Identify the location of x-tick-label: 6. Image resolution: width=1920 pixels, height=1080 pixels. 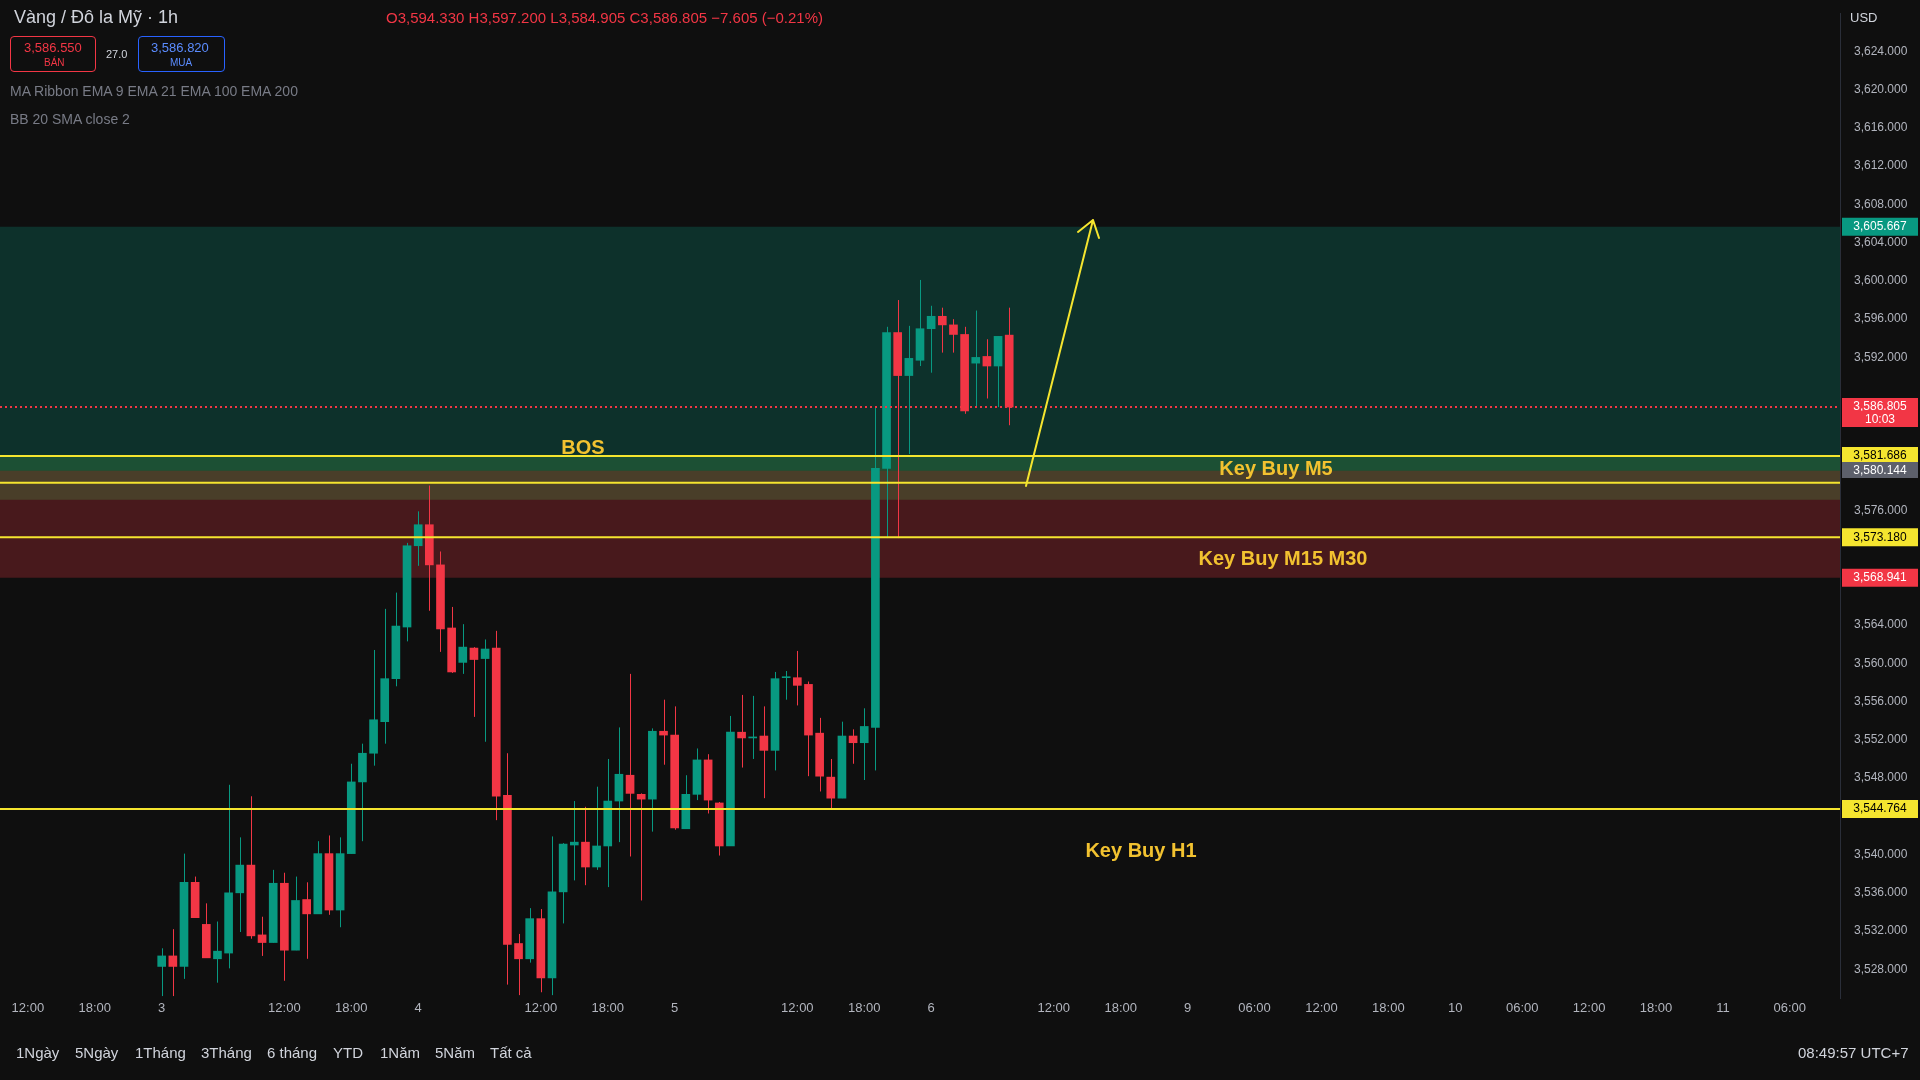
(931, 1008).